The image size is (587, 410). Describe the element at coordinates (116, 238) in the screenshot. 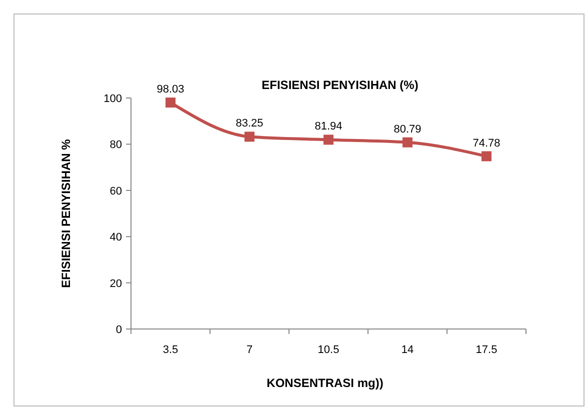

I see `y-tick-label: 40` at that location.